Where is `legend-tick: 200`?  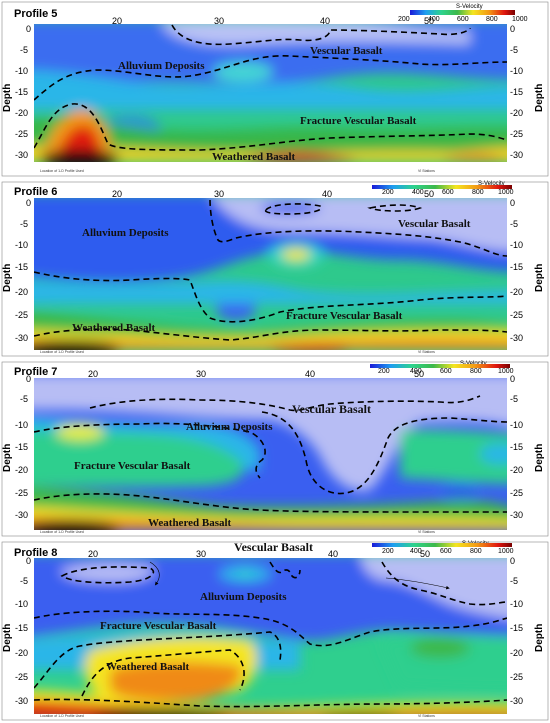 legend-tick: 200 is located at coordinates (404, 19).